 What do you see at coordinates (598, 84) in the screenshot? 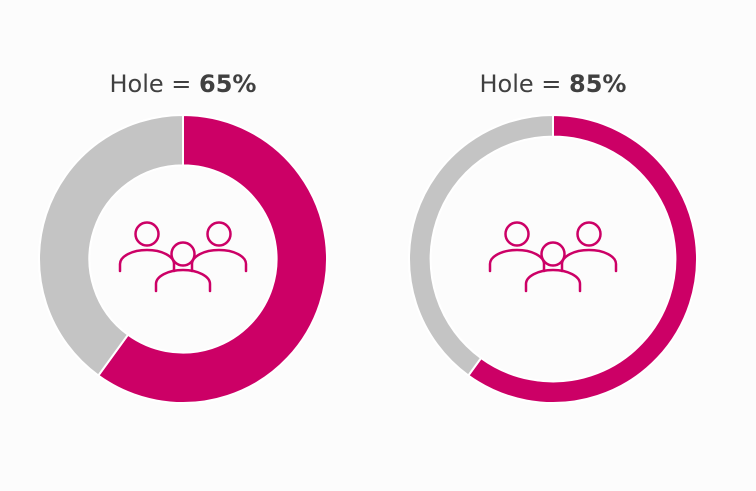
I see `title-value: 85%` at bounding box center [598, 84].